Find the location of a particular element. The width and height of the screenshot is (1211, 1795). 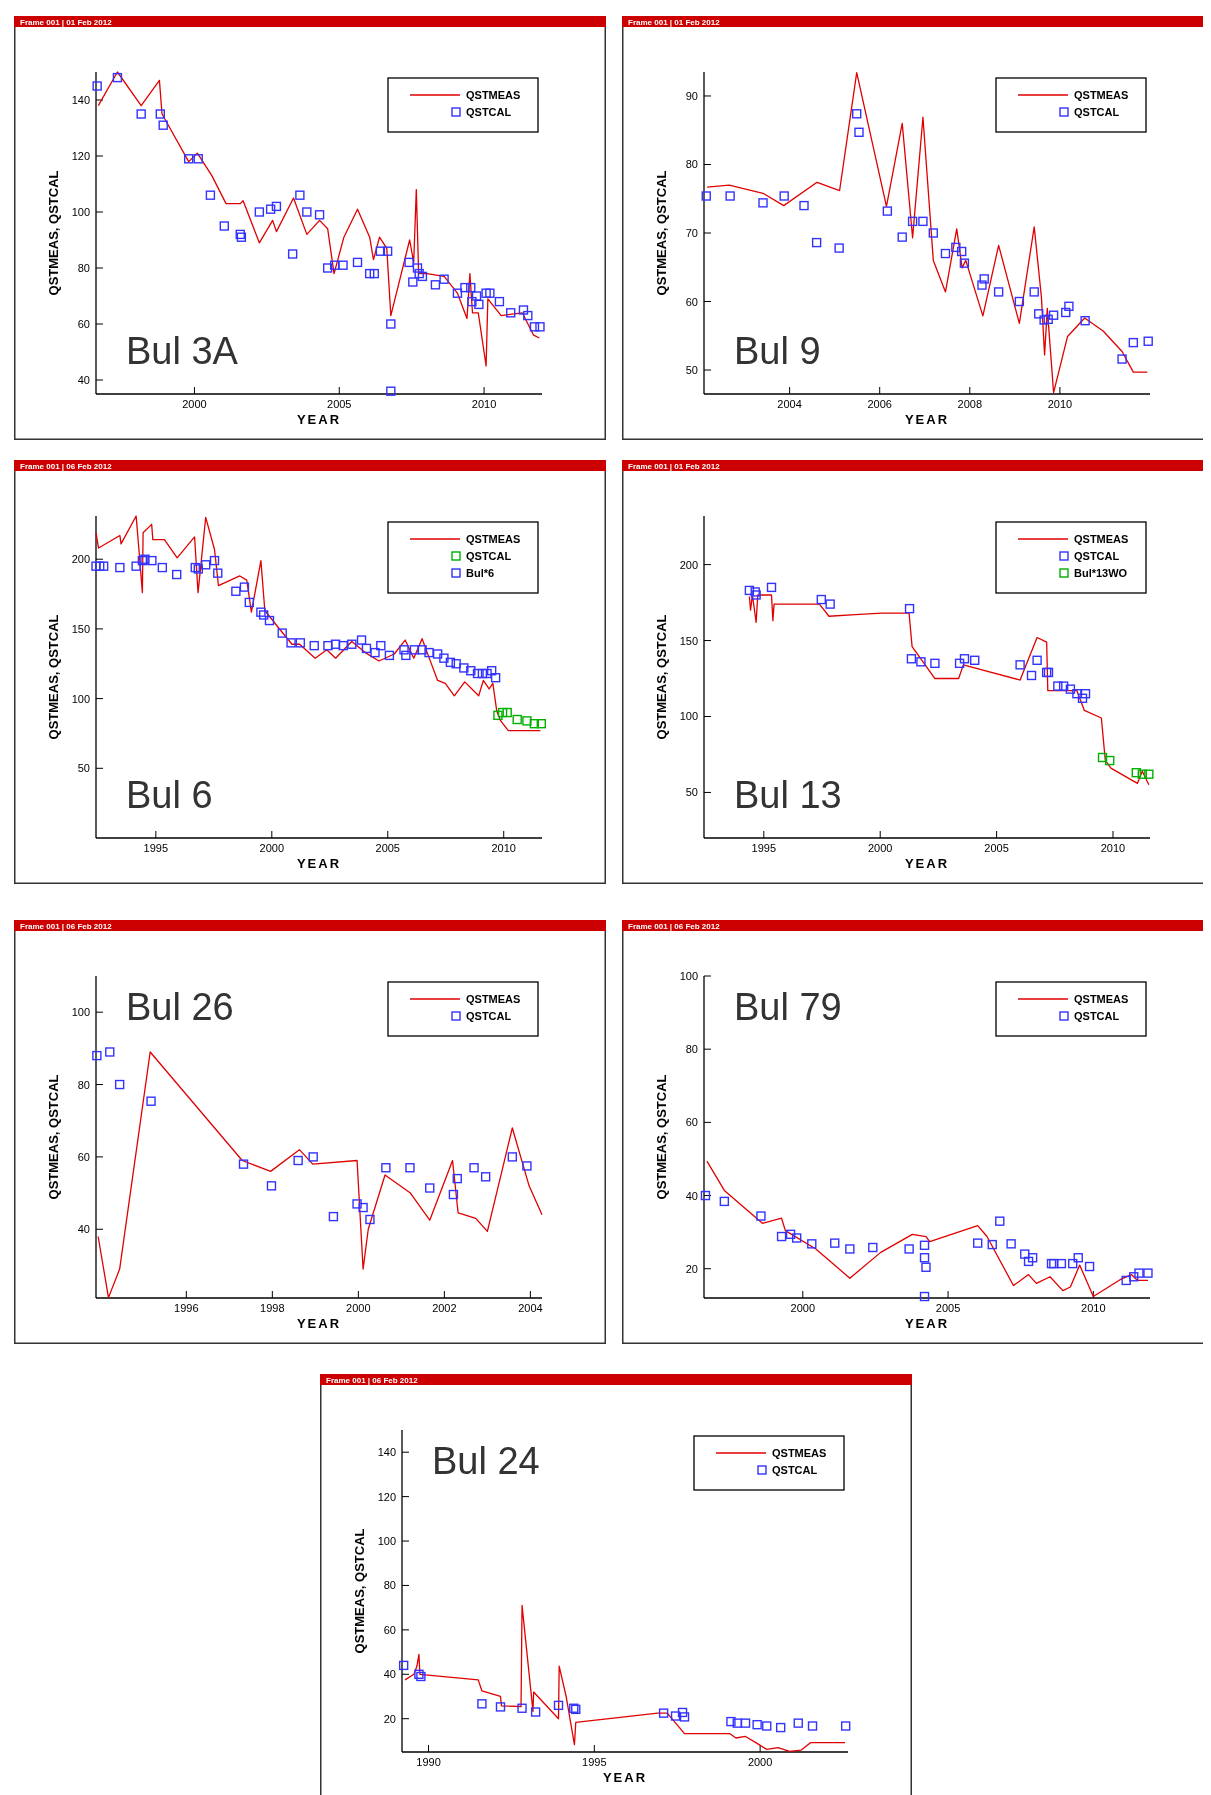

x-tick-label: 1998 is located at coordinates (272, 1308).